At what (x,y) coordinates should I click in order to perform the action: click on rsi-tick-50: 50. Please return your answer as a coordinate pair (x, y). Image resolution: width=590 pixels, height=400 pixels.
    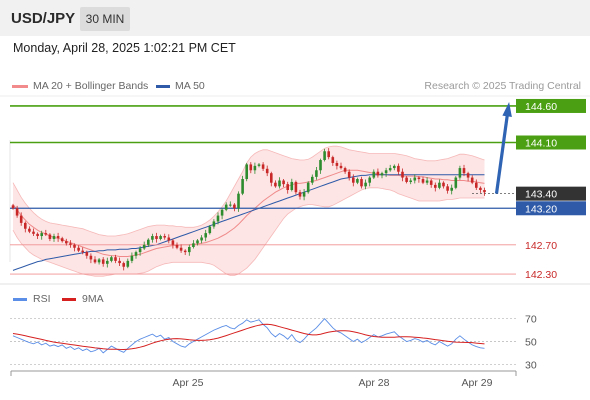
    Looking at the image, I should click on (531, 342).